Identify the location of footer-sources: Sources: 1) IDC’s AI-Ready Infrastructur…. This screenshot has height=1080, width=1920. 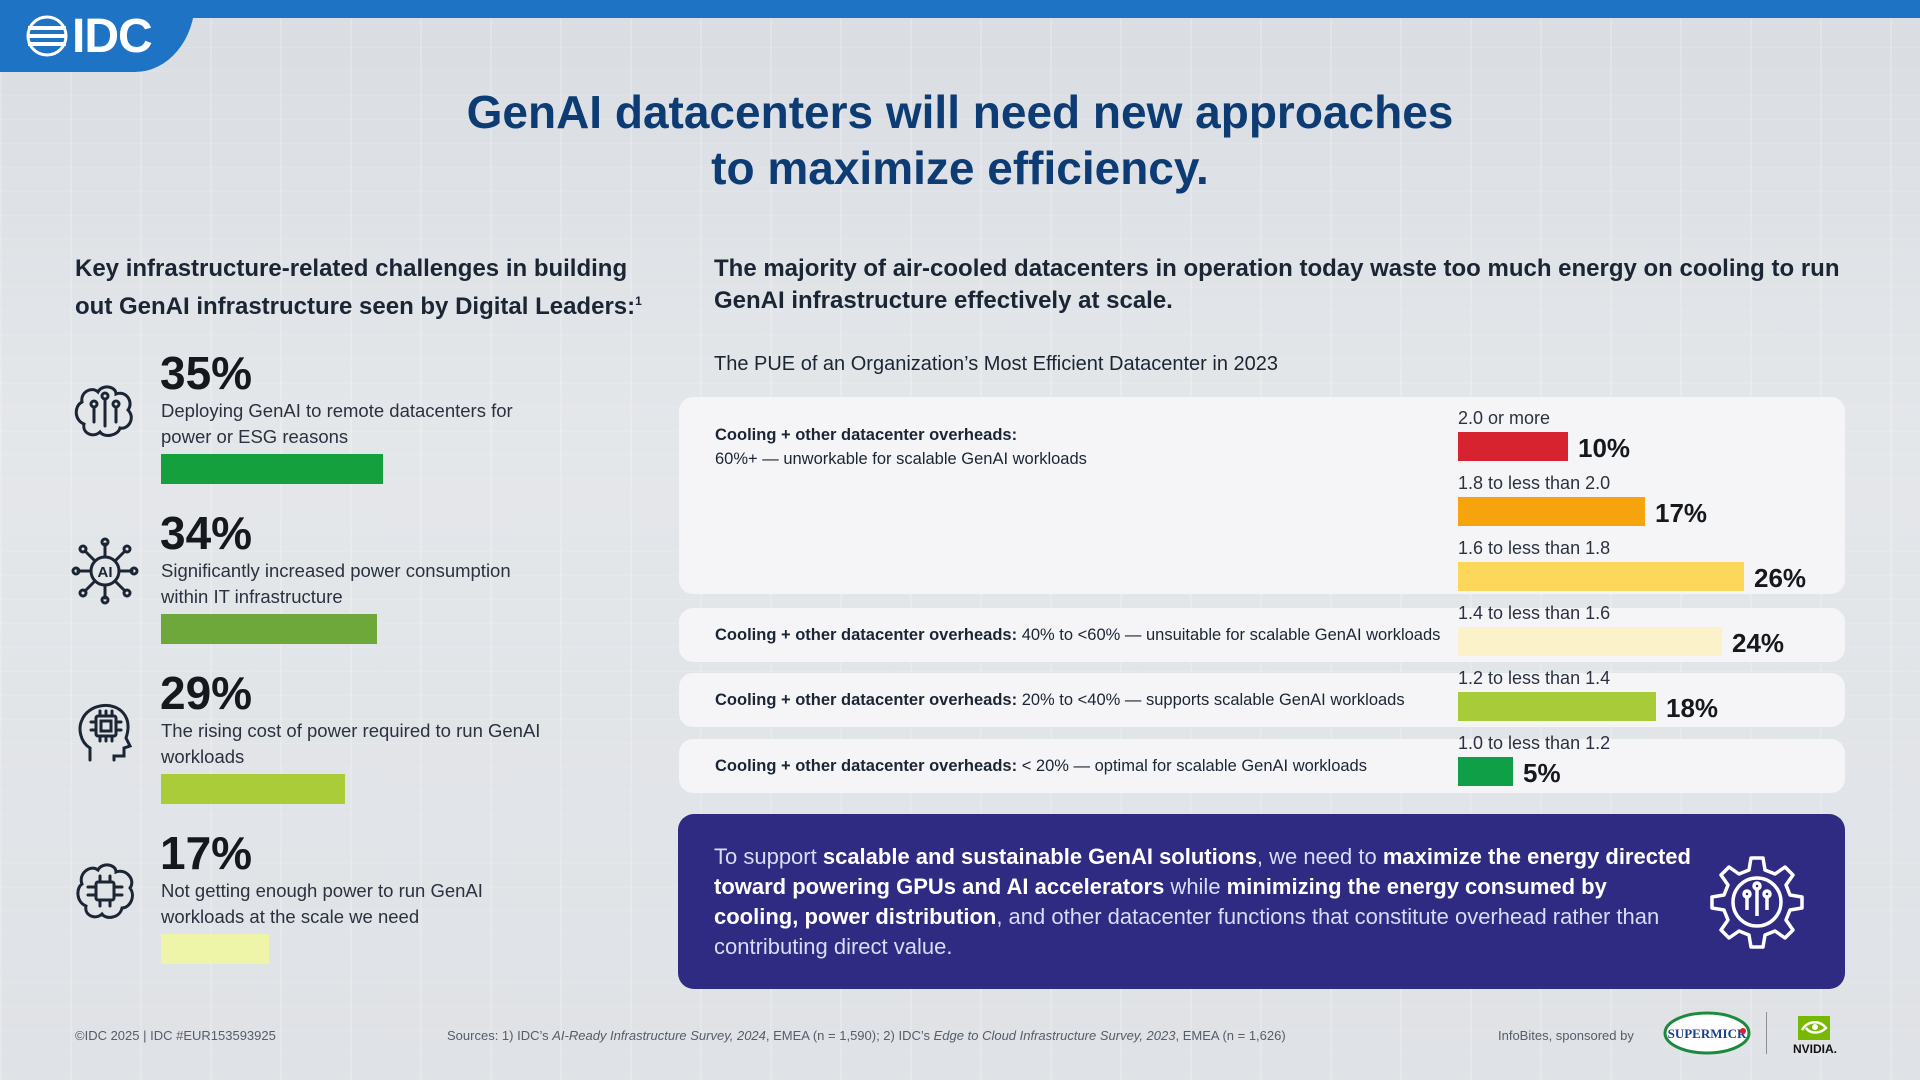
(866, 1035).